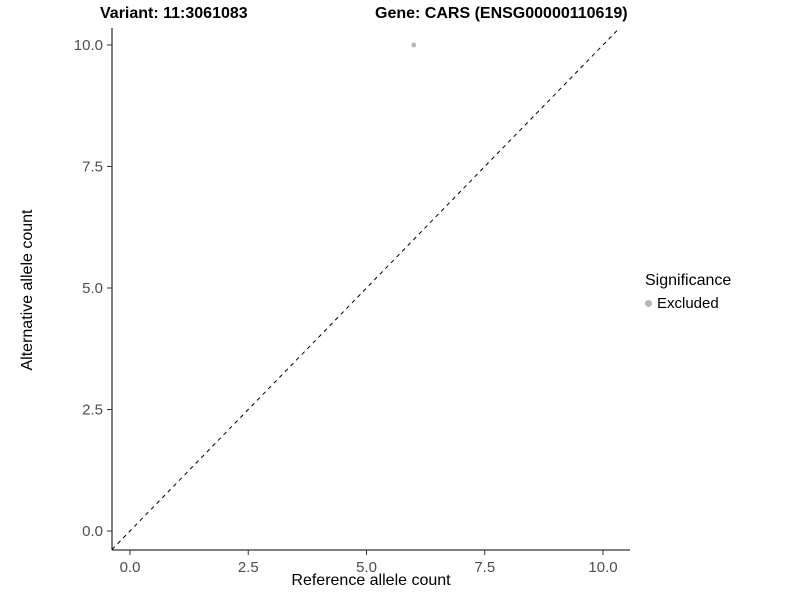 Image resolution: width=800 pixels, height=600 pixels. What do you see at coordinates (174, 13) in the screenshot?
I see `chart-title-variant: Variant: 11:3061083` at bounding box center [174, 13].